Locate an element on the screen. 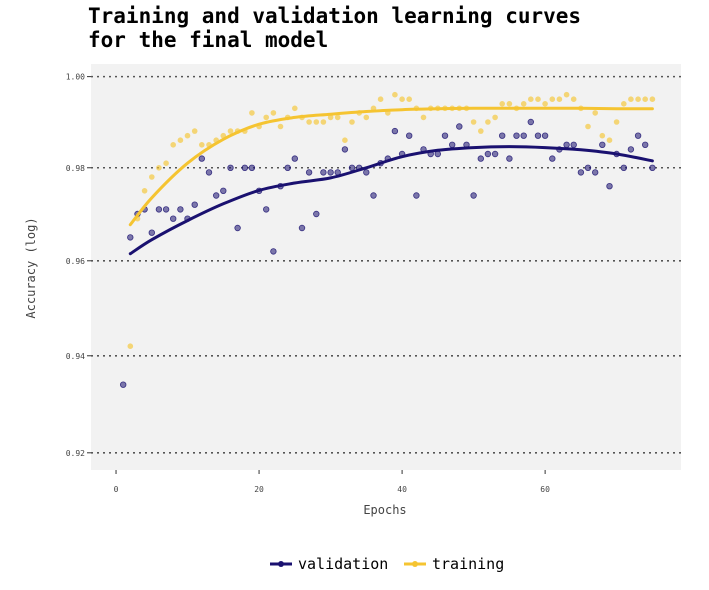 The height and width of the screenshot is (590, 709). x-tick-label: 0 is located at coordinates (116, 489).